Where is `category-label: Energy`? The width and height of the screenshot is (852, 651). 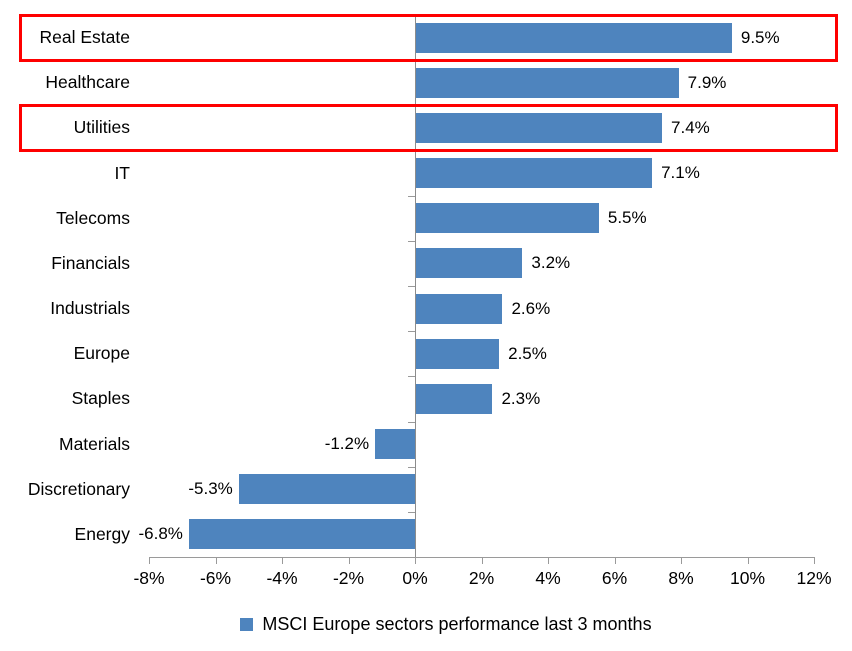
category-label: Energy is located at coordinates (102, 533).